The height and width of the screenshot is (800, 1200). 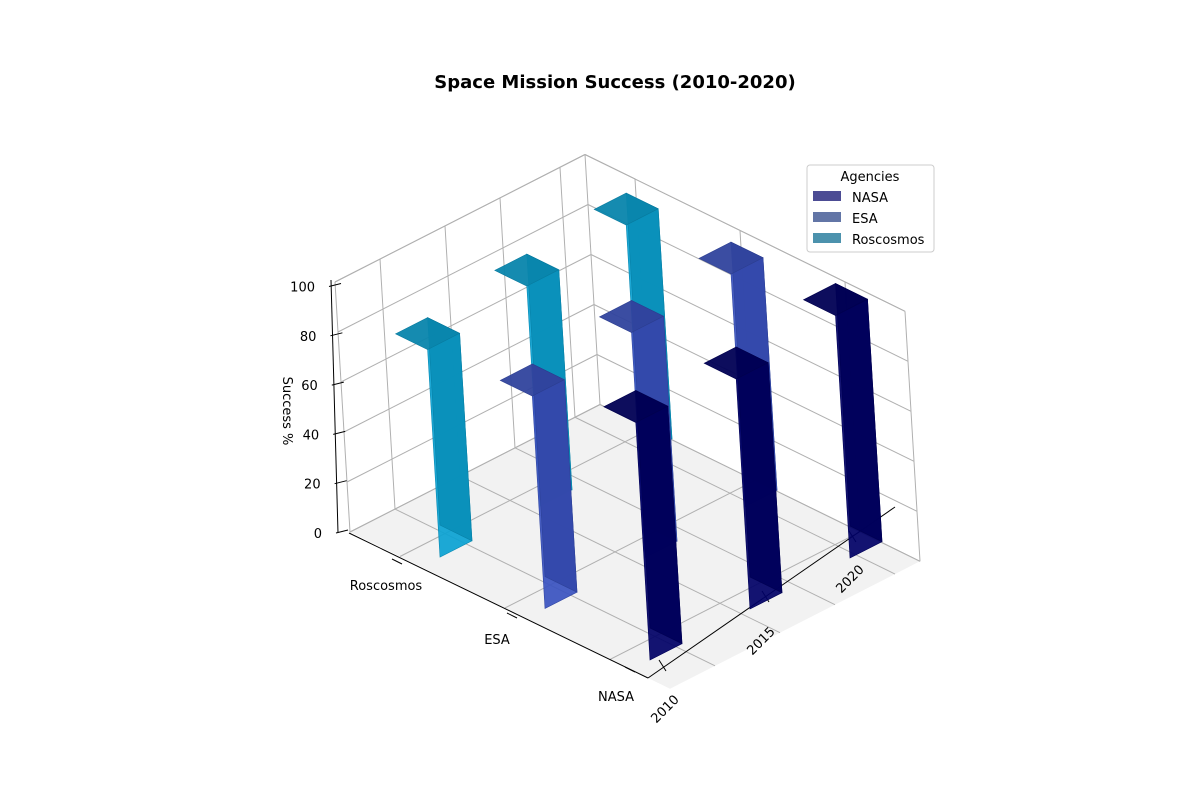 What do you see at coordinates (312, 485) in the screenshot?
I see `z-tick-label: 20` at bounding box center [312, 485].